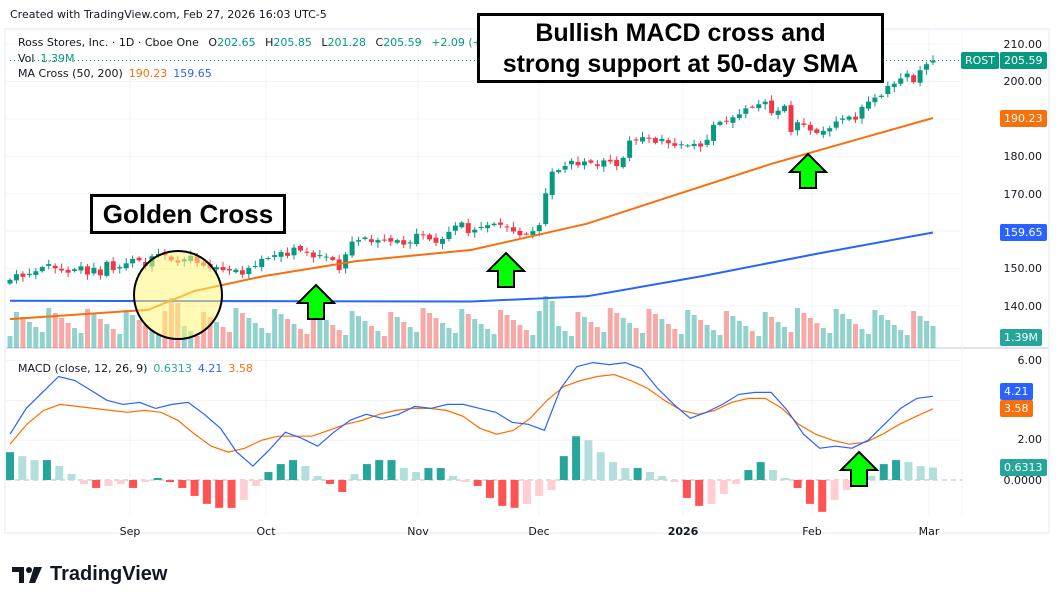  I want to click on legend-macd-signal: 3.58, so click(240, 368).